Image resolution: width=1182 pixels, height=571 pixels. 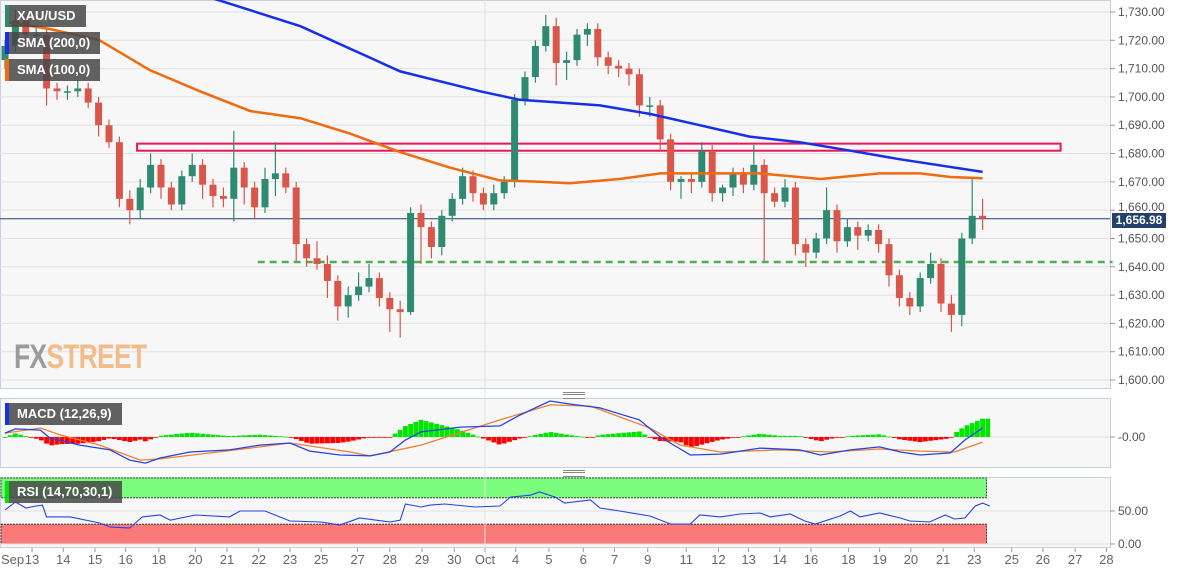 I want to click on rsi-line, so click(x=497, y=510).